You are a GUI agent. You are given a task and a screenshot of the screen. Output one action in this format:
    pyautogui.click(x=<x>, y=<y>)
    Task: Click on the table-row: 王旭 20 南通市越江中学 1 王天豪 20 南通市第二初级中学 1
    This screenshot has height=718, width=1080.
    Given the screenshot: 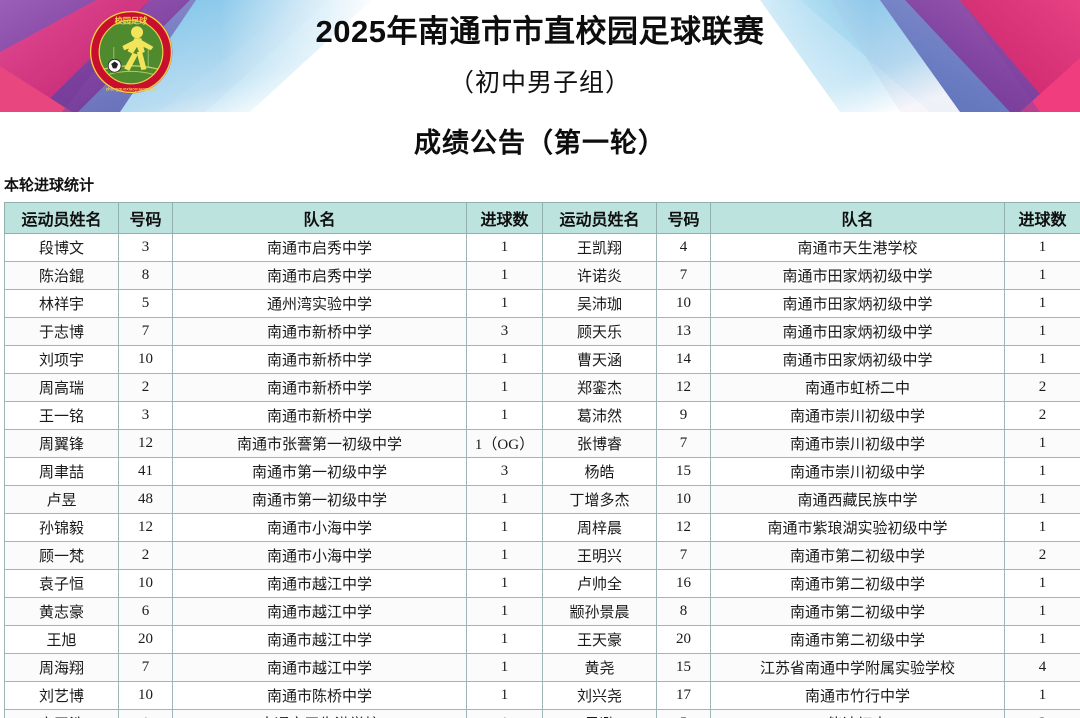 What is the action you would take?
    pyautogui.click(x=542, y=639)
    